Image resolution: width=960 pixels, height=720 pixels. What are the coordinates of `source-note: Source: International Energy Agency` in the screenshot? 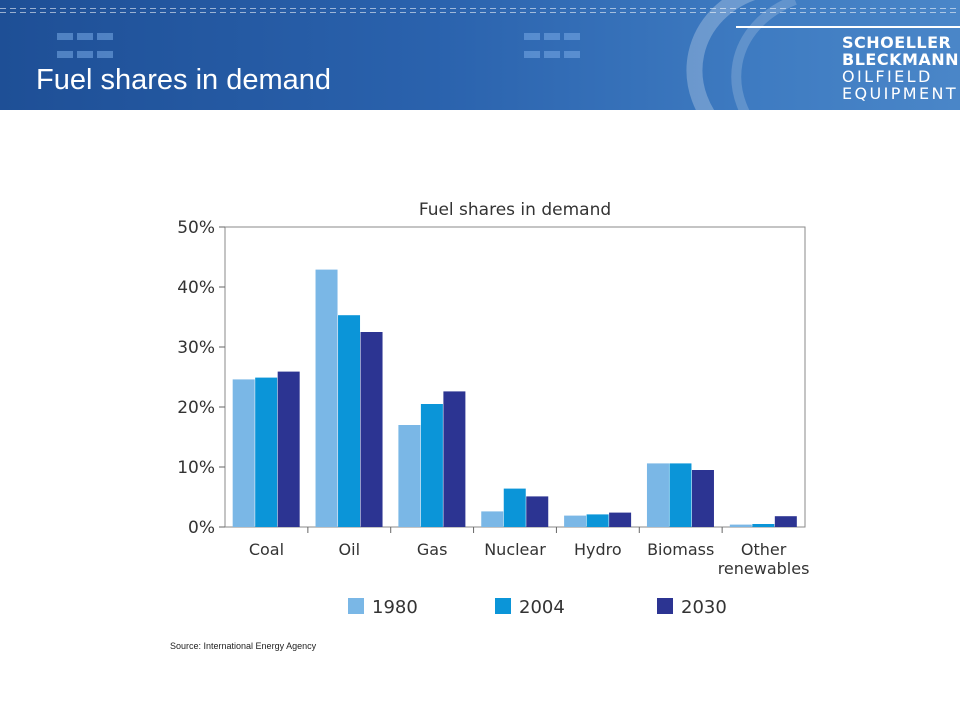 It's located at (243, 646).